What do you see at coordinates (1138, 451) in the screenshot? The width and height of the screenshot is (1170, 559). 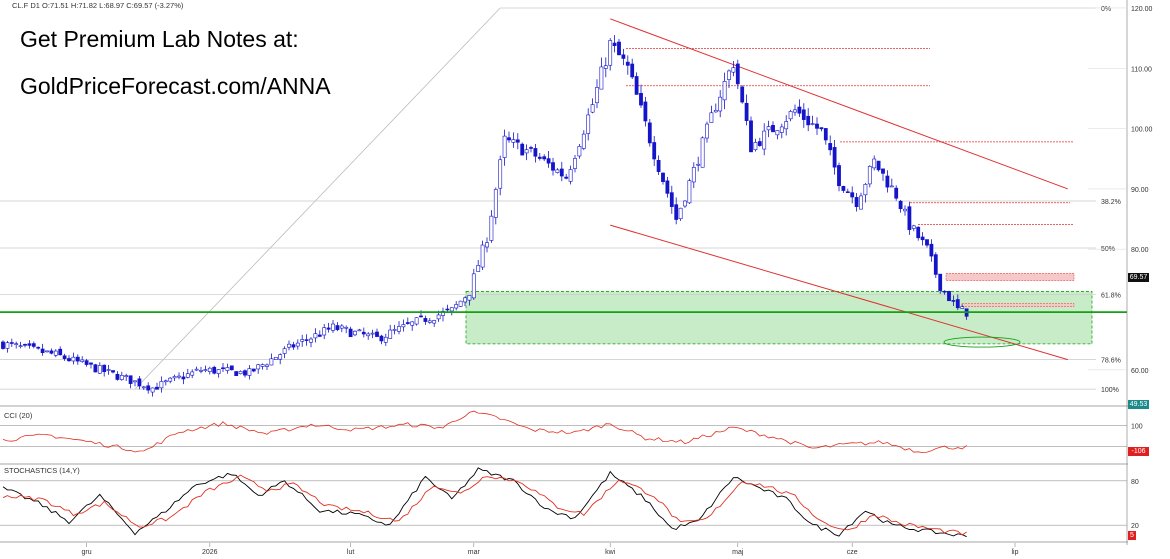 I see `cci-last-tag: -106` at bounding box center [1138, 451].